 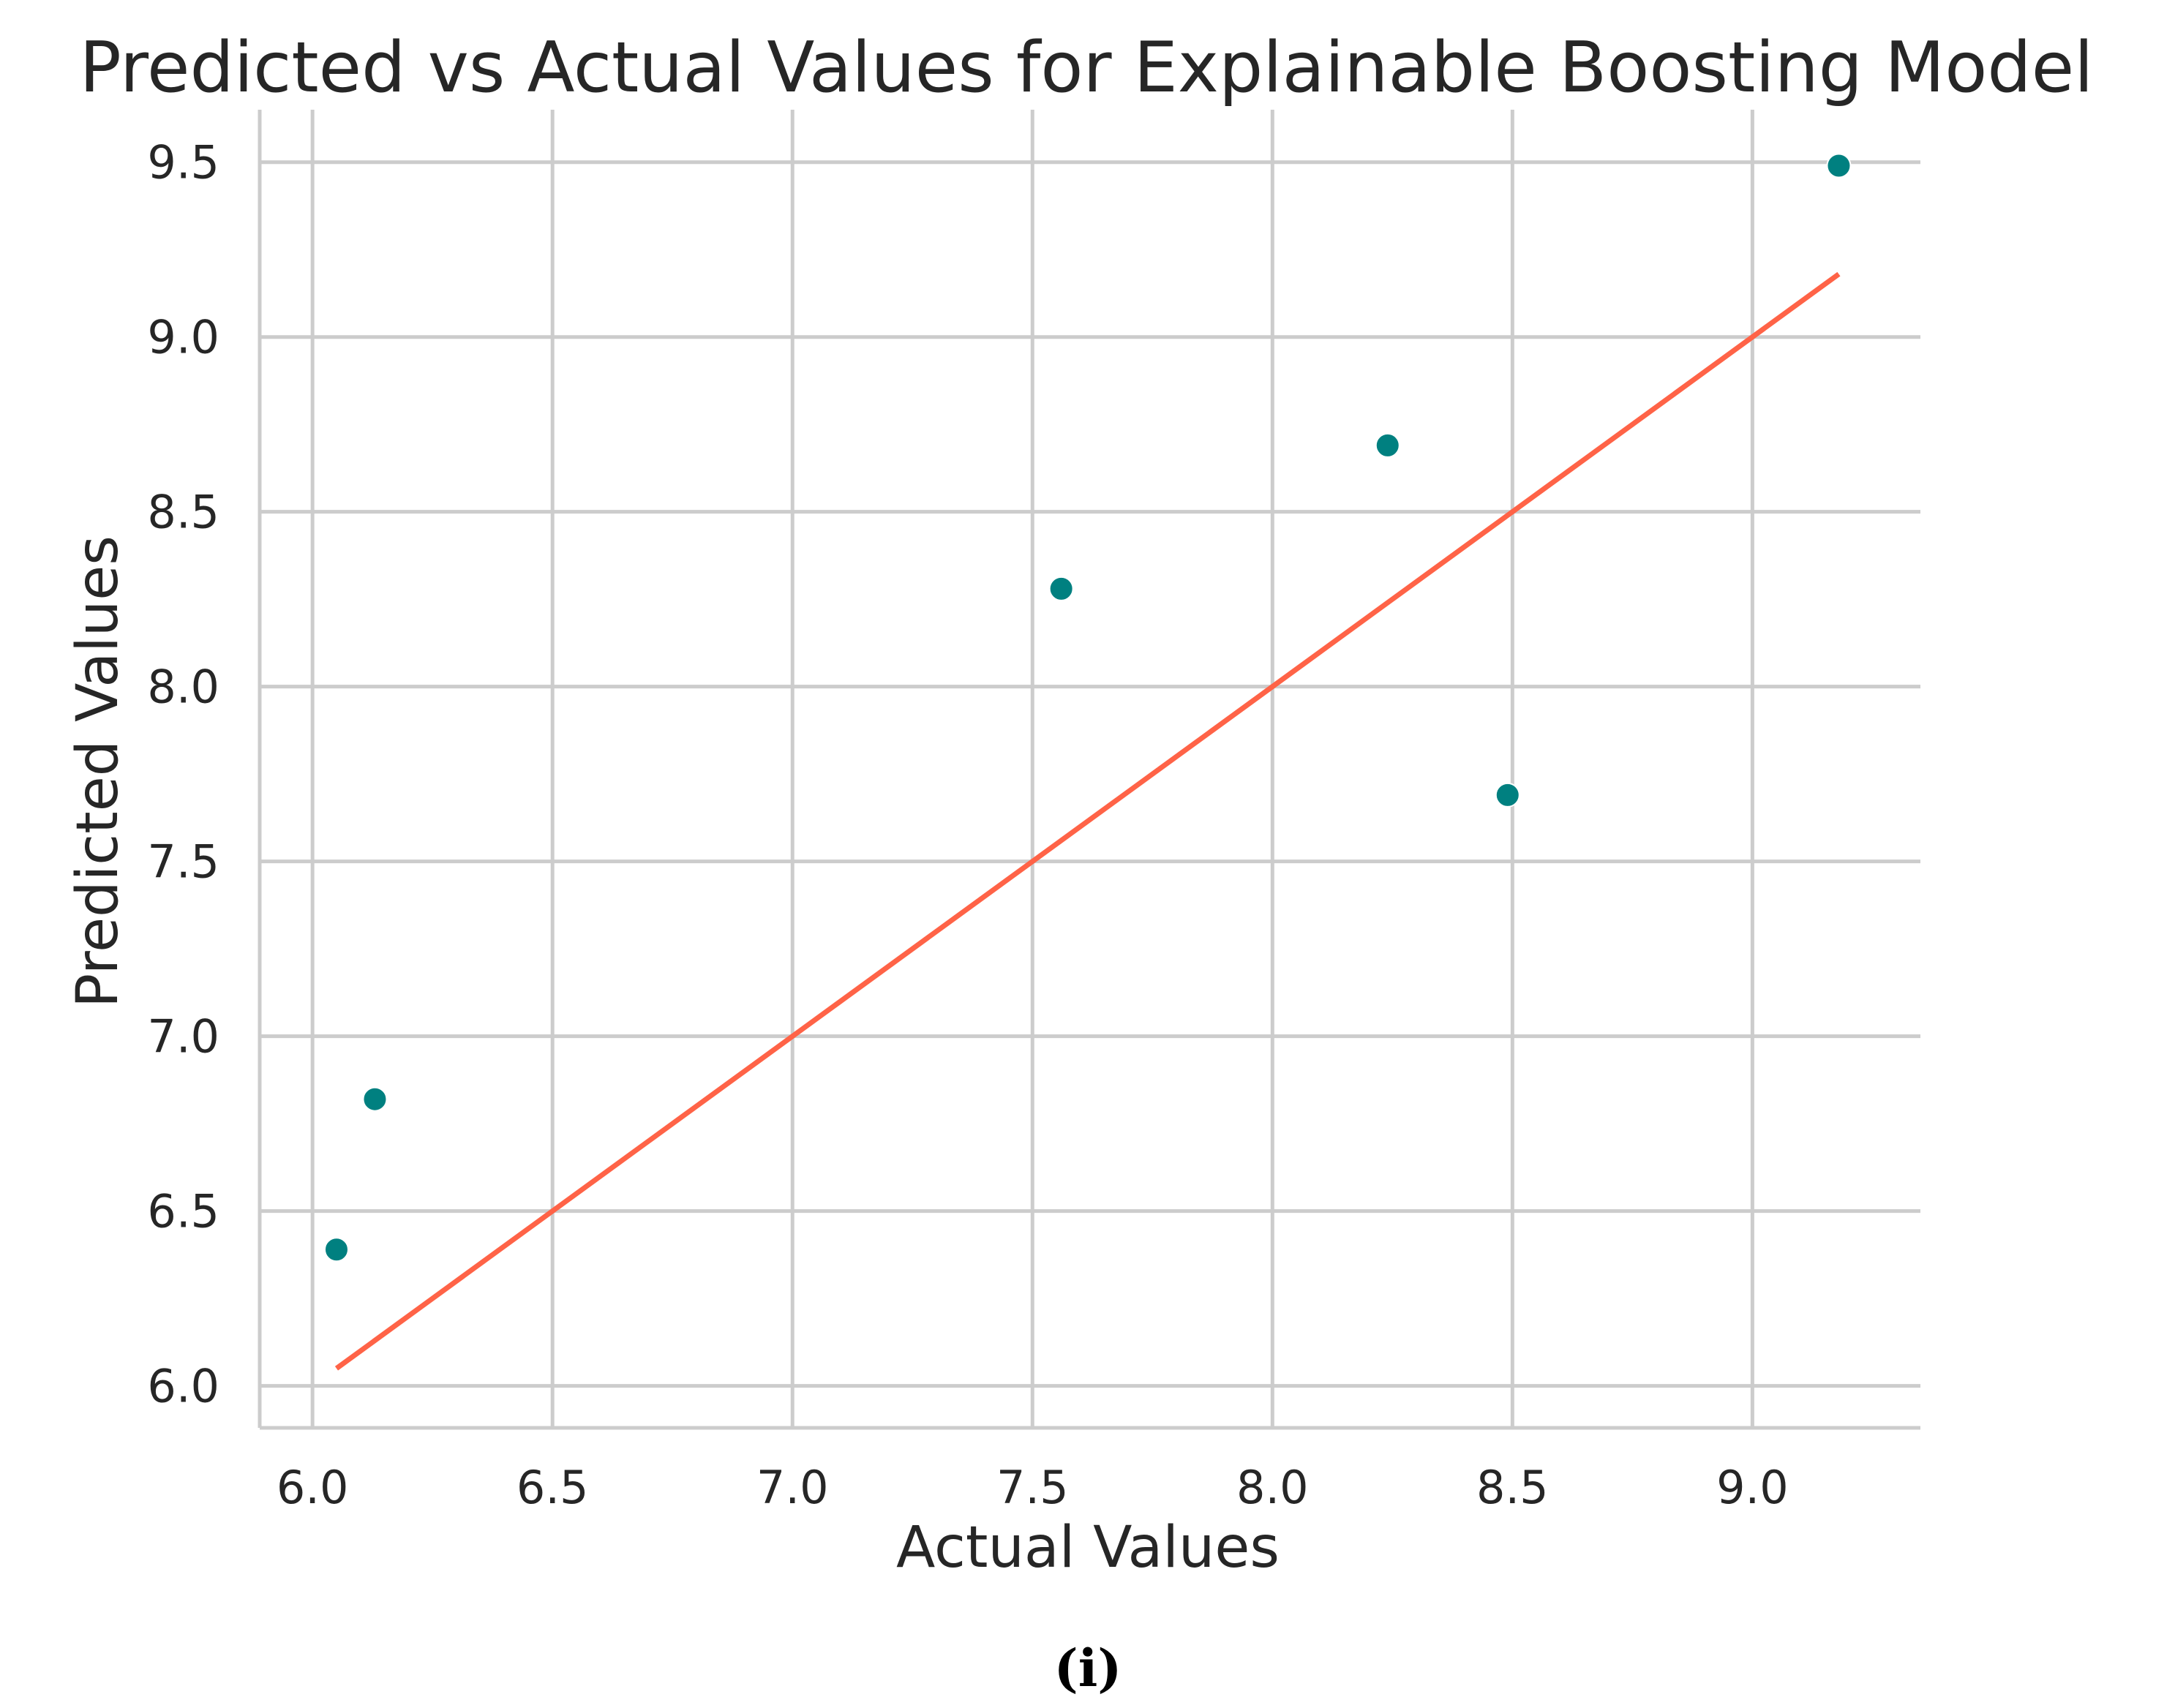 What do you see at coordinates (1272, 1487) in the screenshot?
I see `x-tick-label: 8.0` at bounding box center [1272, 1487].